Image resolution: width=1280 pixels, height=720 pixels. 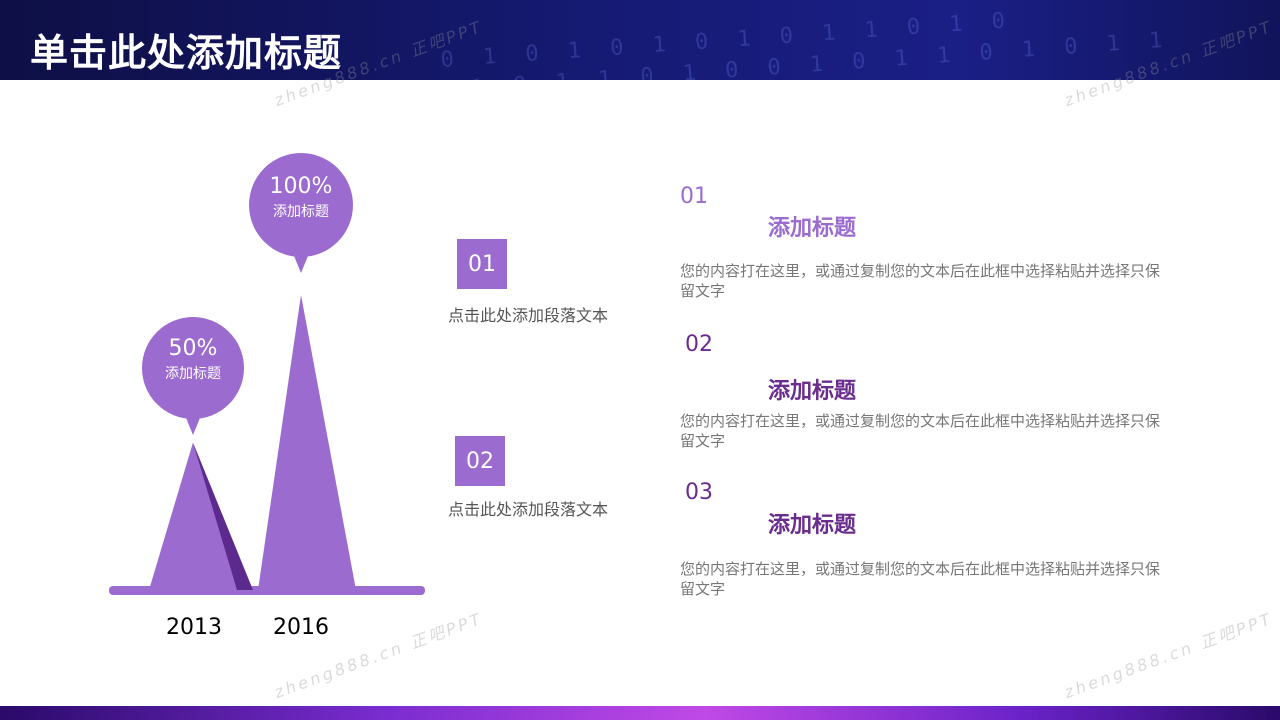 What do you see at coordinates (482, 264) in the screenshot?
I see `number-box-01: 01` at bounding box center [482, 264].